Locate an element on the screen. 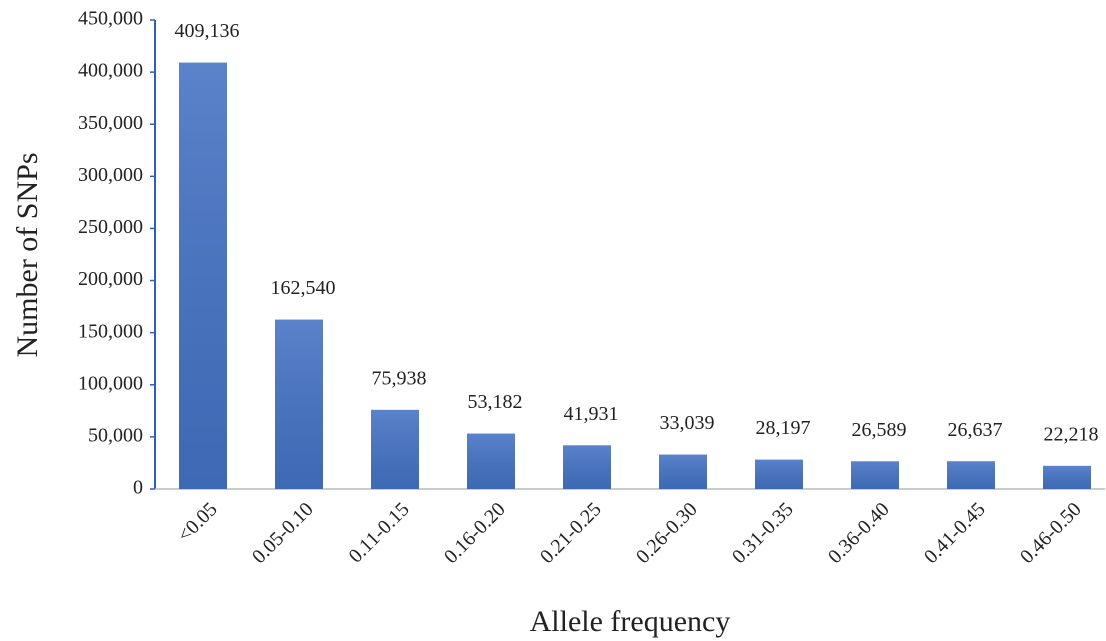  y-tick-label: 150,000 is located at coordinates (110, 331).